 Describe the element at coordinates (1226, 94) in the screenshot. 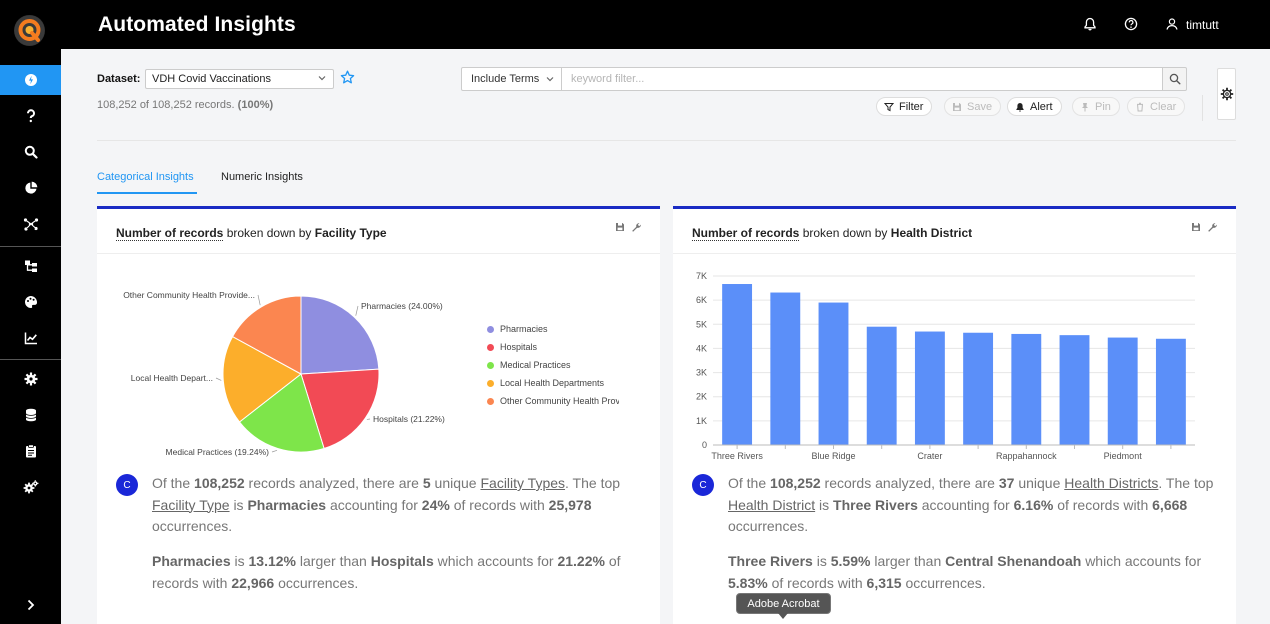

I see `settings-button` at that location.